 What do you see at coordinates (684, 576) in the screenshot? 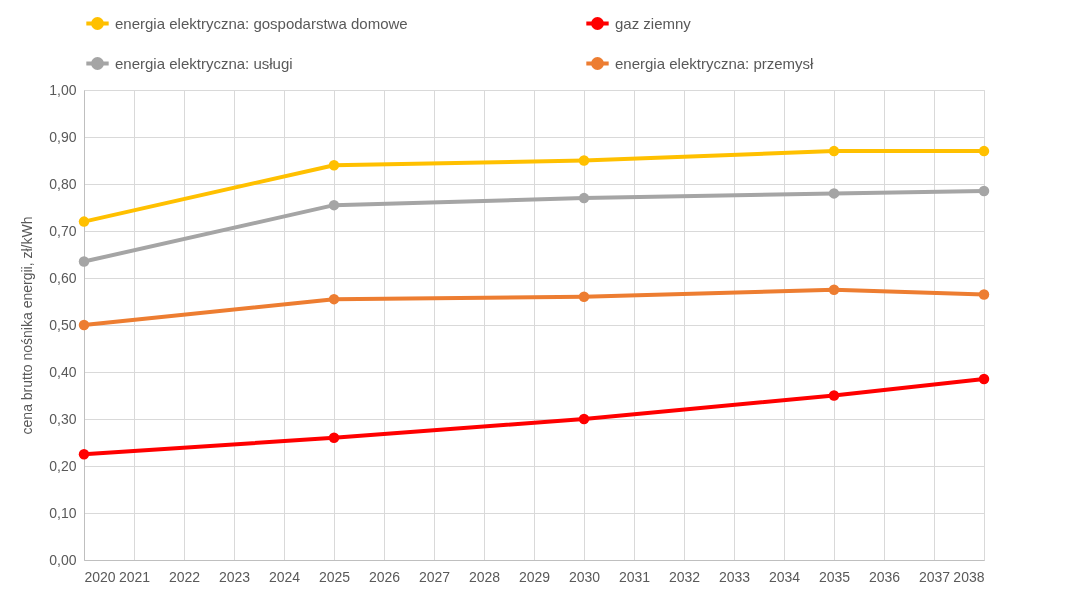
I see `x-tick-label: 2032` at bounding box center [684, 576].